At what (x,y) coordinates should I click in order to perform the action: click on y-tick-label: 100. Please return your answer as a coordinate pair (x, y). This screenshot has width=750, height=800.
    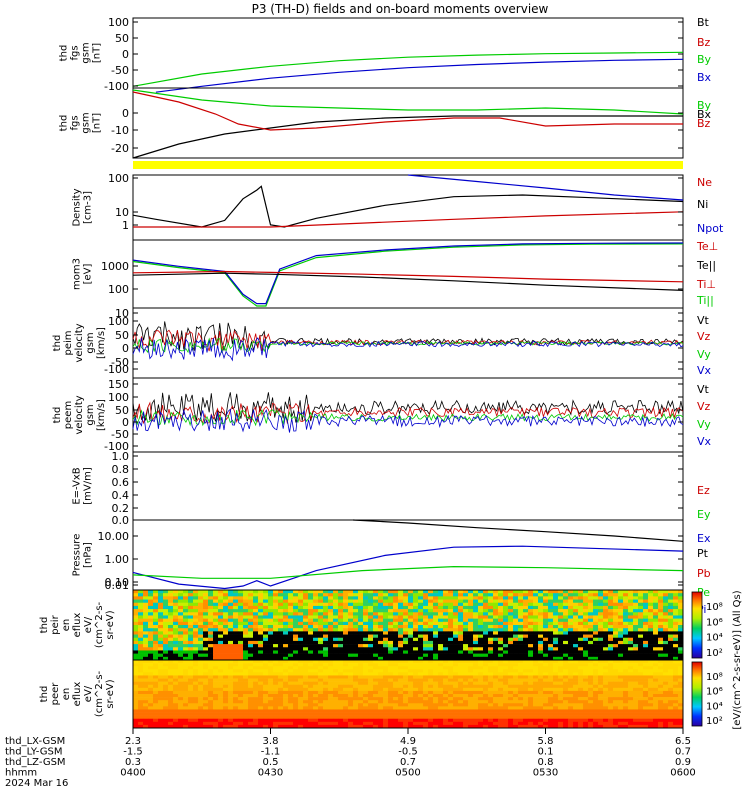
    Looking at the image, I should click on (118, 22).